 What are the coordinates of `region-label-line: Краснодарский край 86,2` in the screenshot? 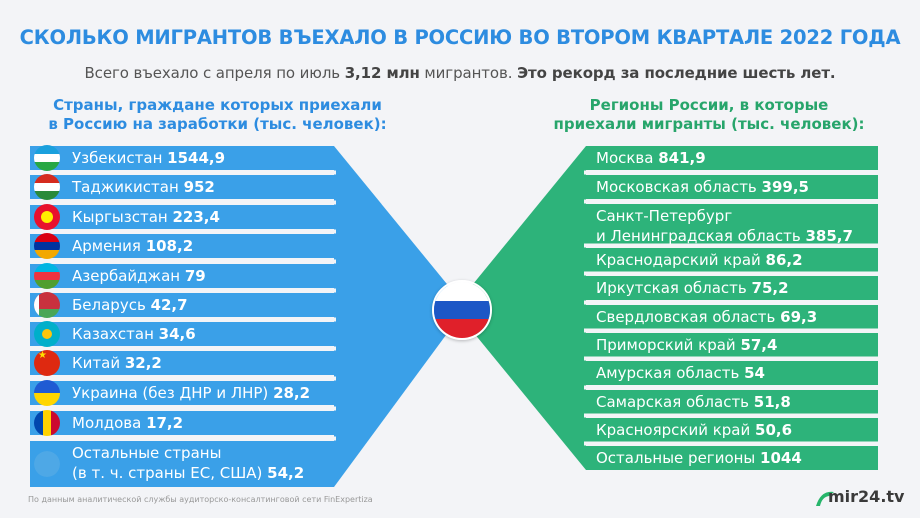 It's located at (699, 260).